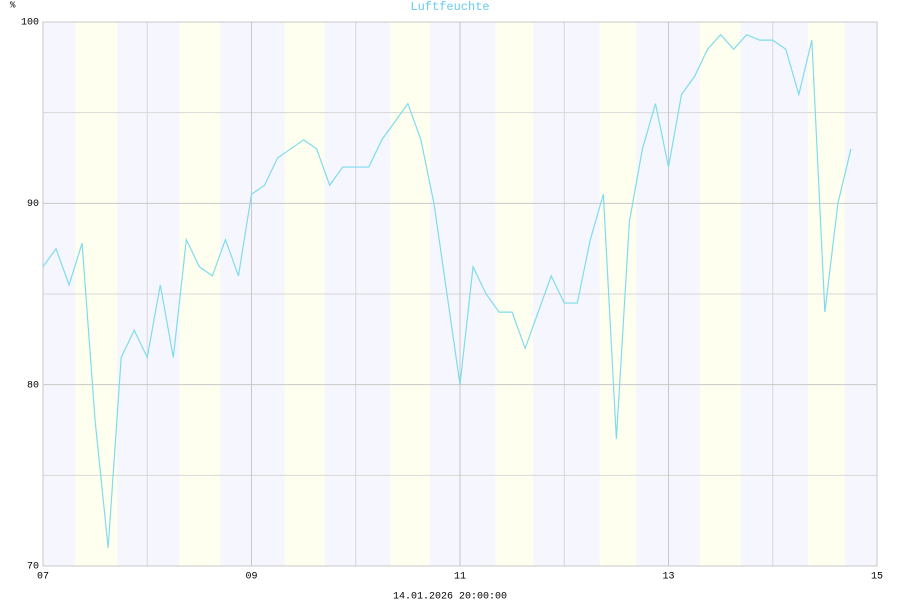  I want to click on y-tick-label: 100, so click(30, 23).